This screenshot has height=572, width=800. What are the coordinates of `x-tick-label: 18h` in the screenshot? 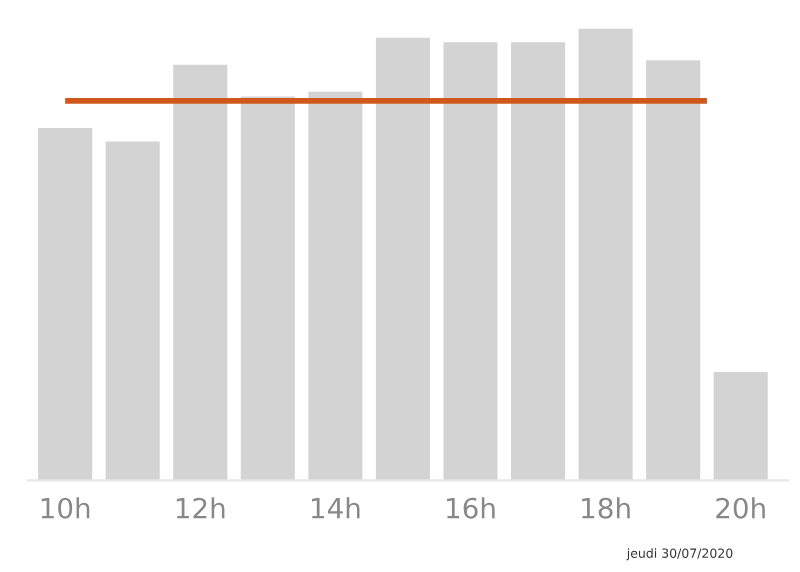 It's located at (606, 508).